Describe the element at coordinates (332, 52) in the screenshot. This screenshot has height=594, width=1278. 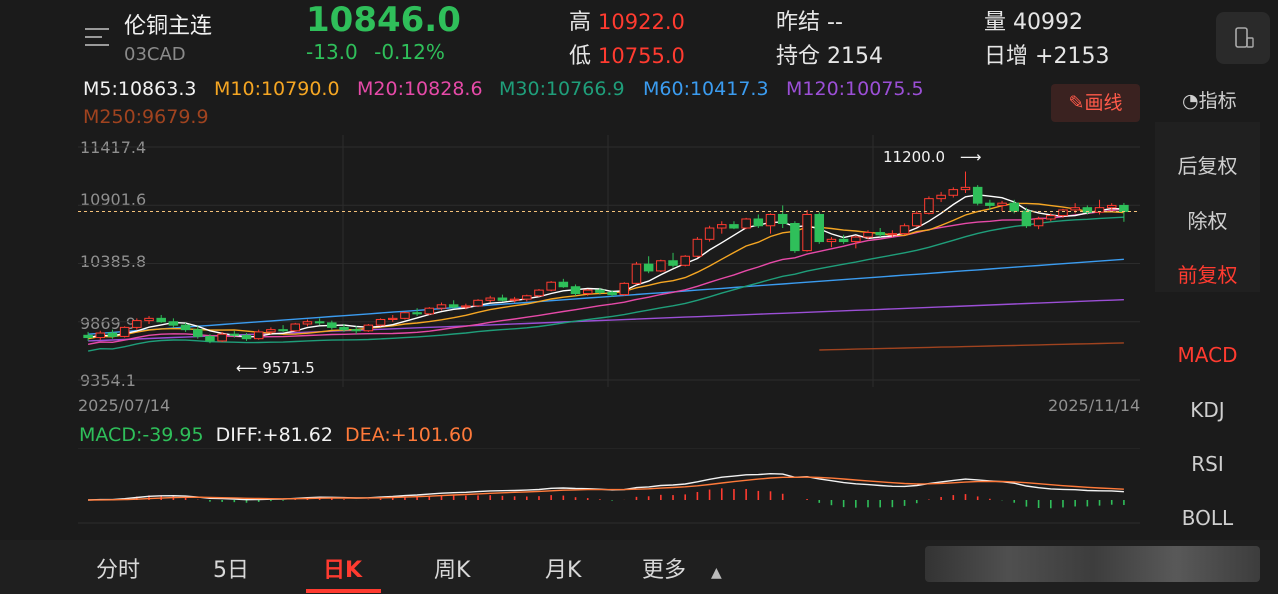
I see `change-value: -13.0` at that location.